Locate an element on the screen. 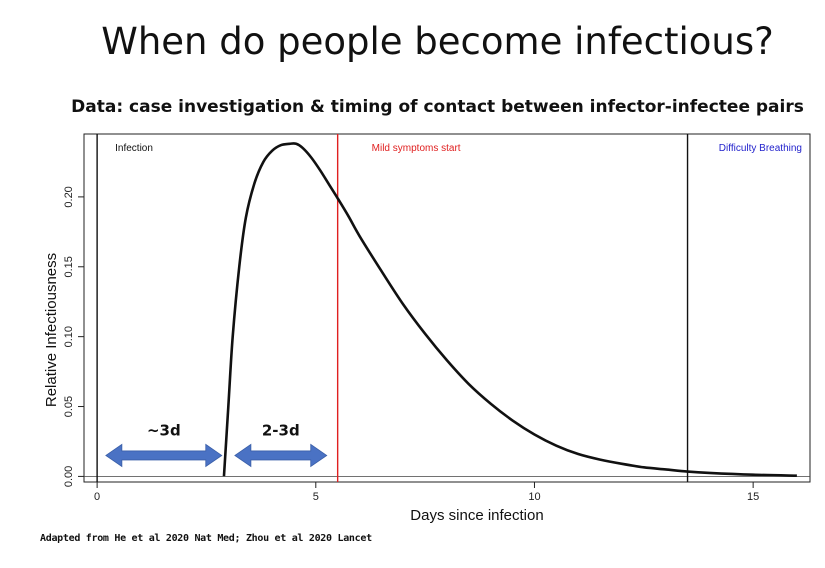 The width and height of the screenshot is (825, 568). x-tick-label: 10 is located at coordinates (534, 497).